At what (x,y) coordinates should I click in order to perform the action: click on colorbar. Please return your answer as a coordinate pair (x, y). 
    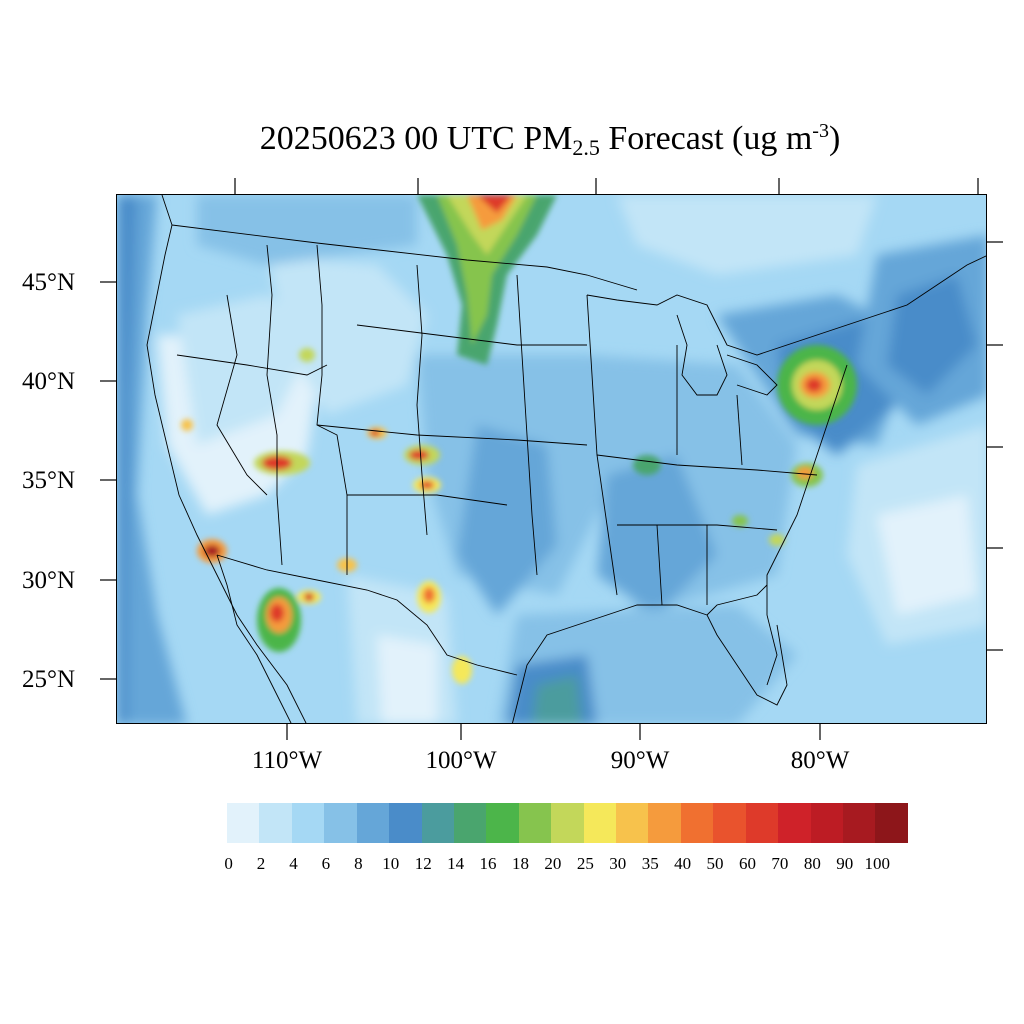
    Looking at the image, I should click on (567, 823).